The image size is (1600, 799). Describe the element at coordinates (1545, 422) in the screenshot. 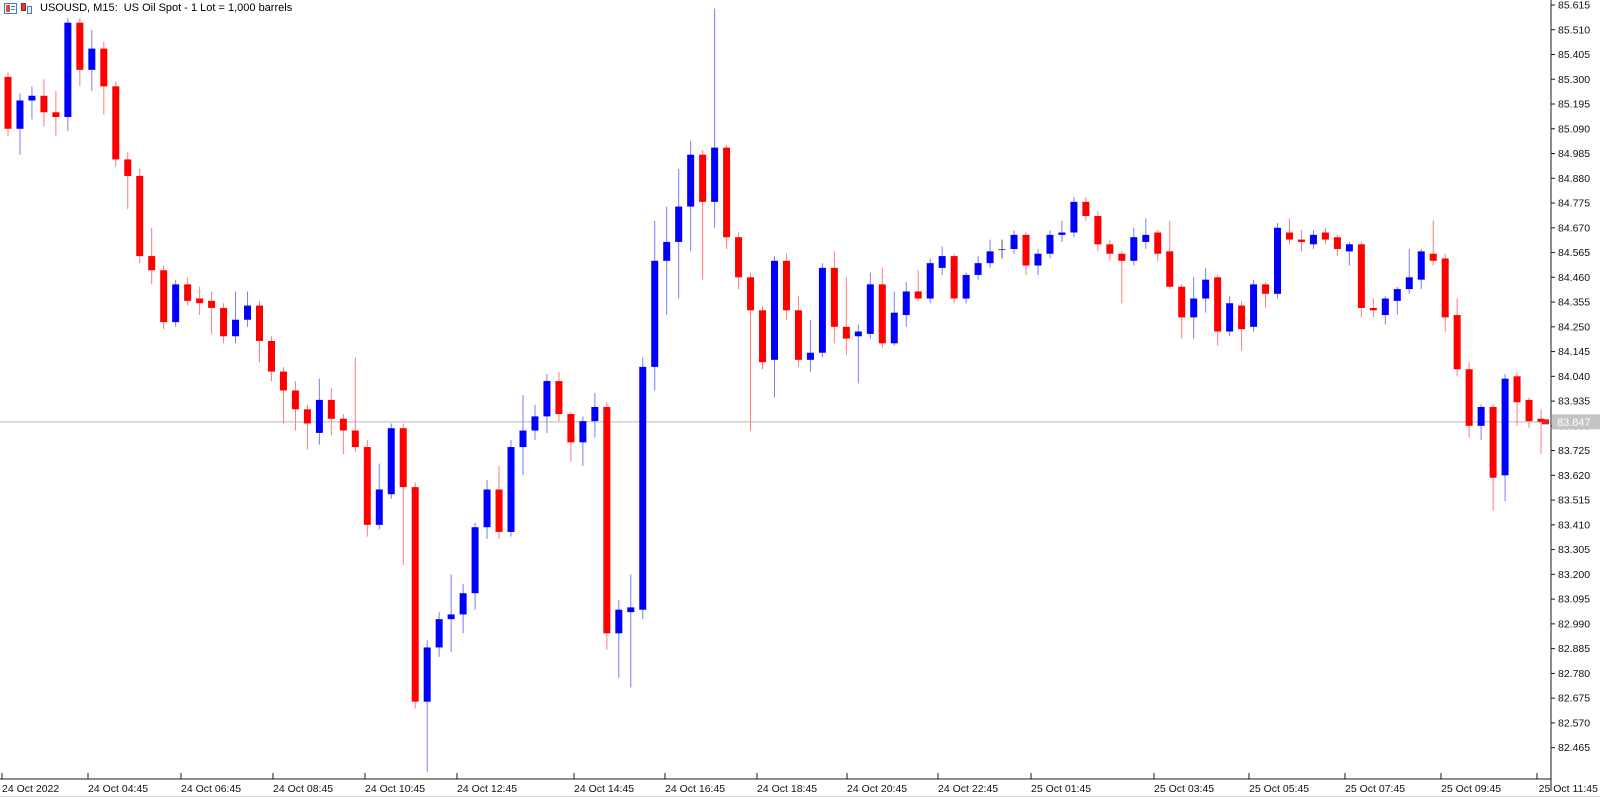

I see `close-price-marker` at that location.